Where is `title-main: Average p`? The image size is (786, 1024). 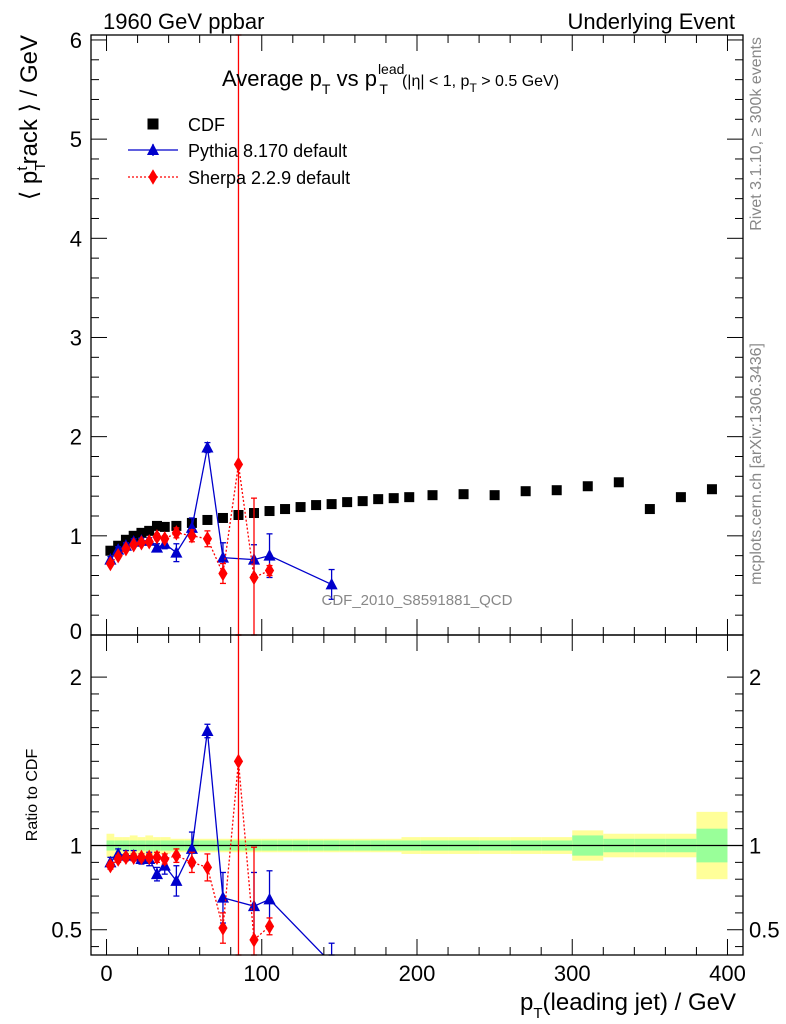
title-main: Average p is located at coordinates (272, 78).